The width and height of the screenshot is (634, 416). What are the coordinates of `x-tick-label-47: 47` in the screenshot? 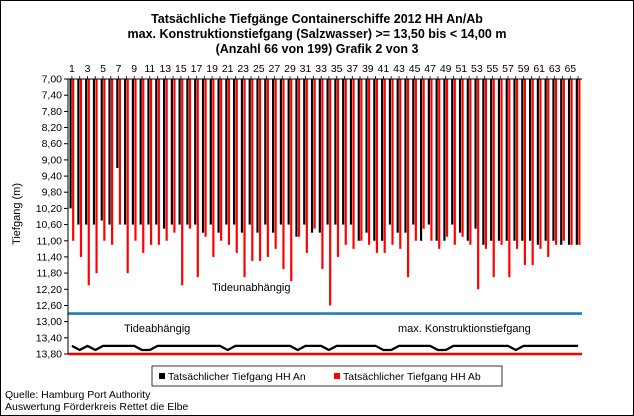 It's located at (430, 69).